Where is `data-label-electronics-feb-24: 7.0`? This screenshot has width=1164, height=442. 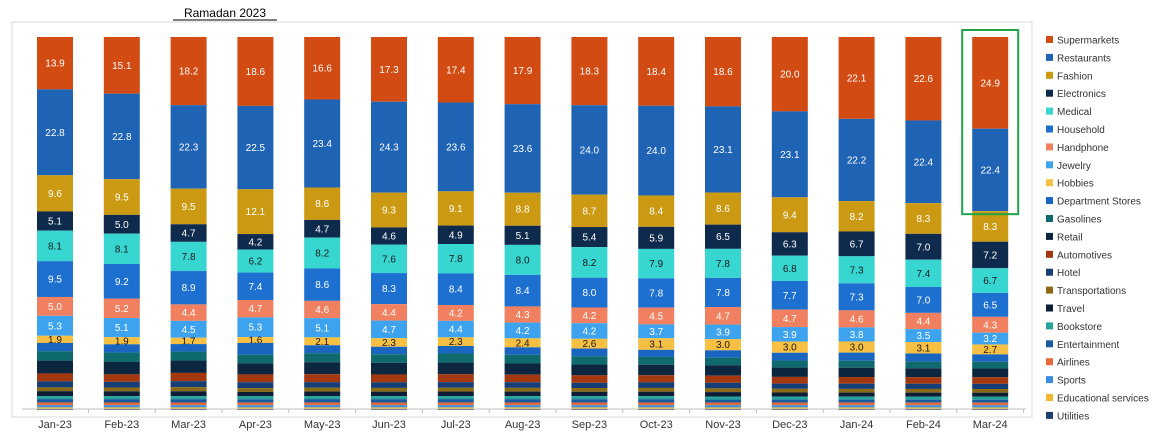 data-label-electronics-feb-24: 7.0 is located at coordinates (923, 247).